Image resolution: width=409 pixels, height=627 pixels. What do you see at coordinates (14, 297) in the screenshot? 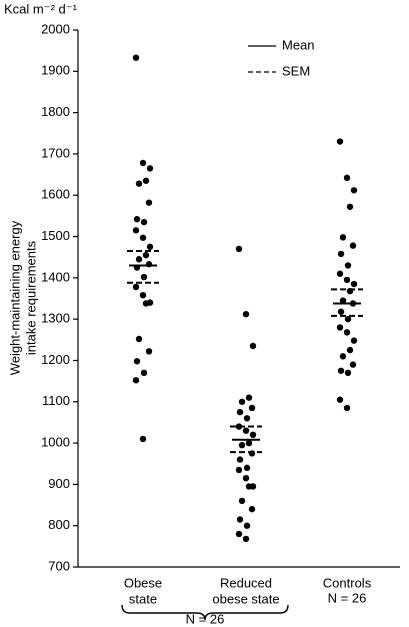
I see `y-label-line: Weight-maintaining energy` at bounding box center [14, 297].